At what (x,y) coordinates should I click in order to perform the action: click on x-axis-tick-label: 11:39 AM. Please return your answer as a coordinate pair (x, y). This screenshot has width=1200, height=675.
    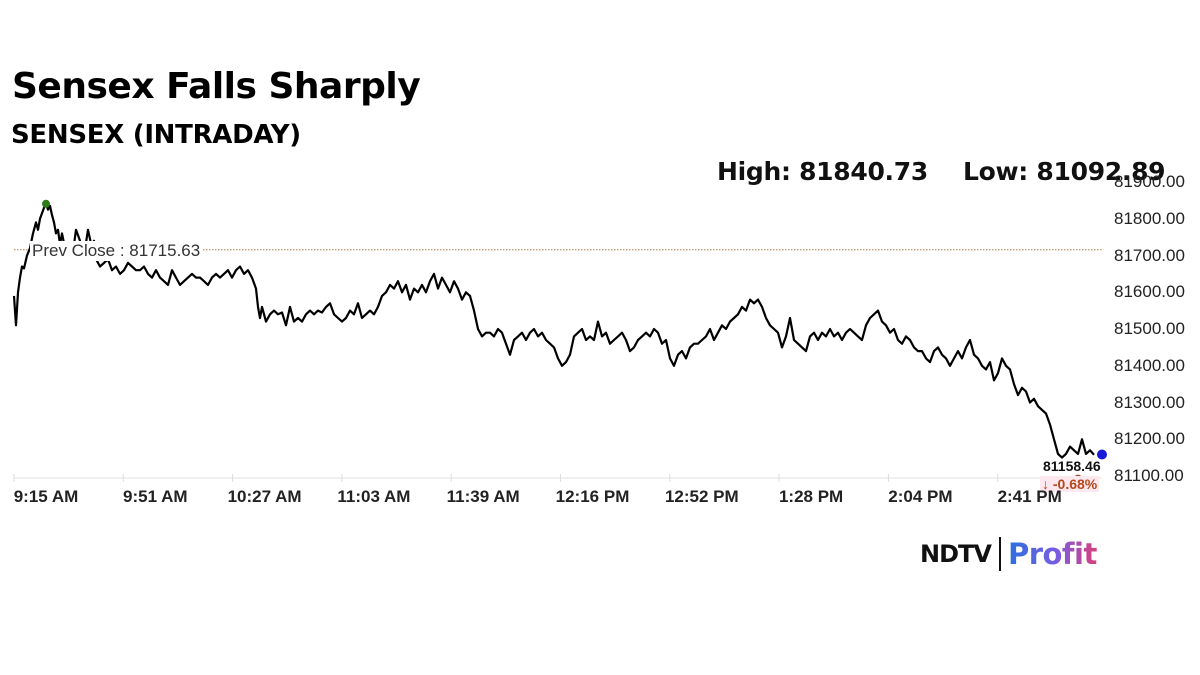
    Looking at the image, I should click on (483, 496).